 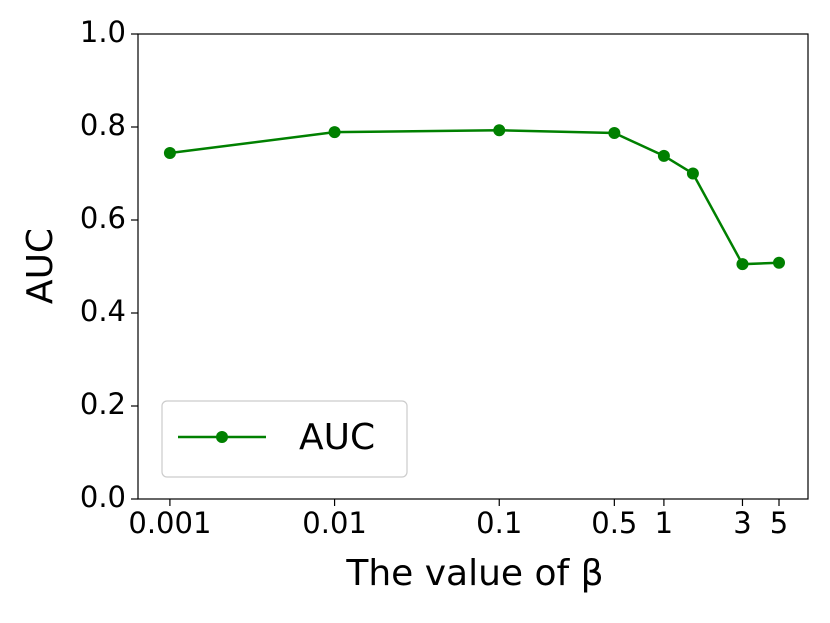 I want to click on y-tick-label: 0.8, so click(x=103, y=125).